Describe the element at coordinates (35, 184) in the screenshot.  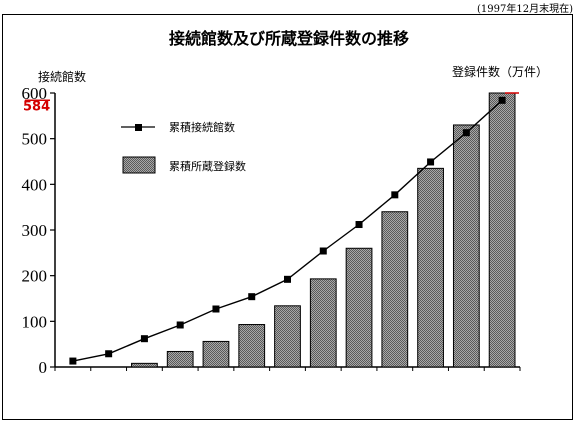
I see `y-tick-label: 400` at that location.